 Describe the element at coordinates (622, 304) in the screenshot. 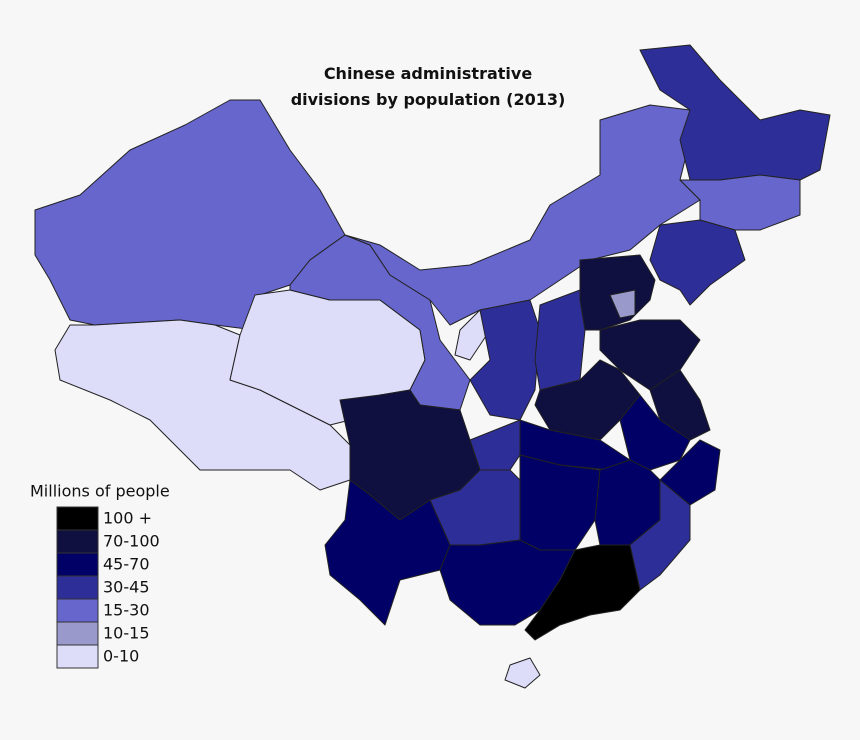

I see `beijing-tianjin` at that location.